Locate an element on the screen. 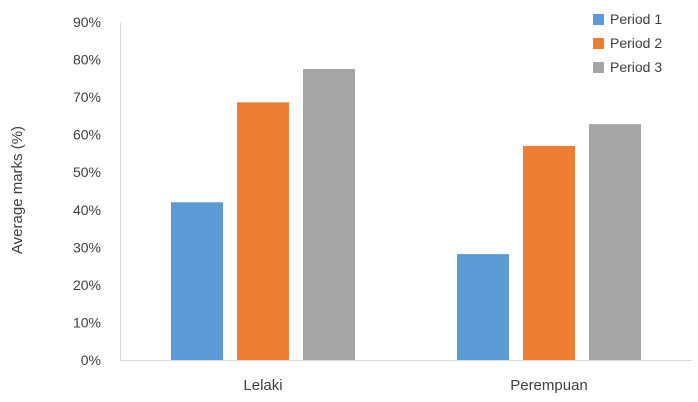  legend: Period 1 Period 2 Period 3 is located at coordinates (627, 43).